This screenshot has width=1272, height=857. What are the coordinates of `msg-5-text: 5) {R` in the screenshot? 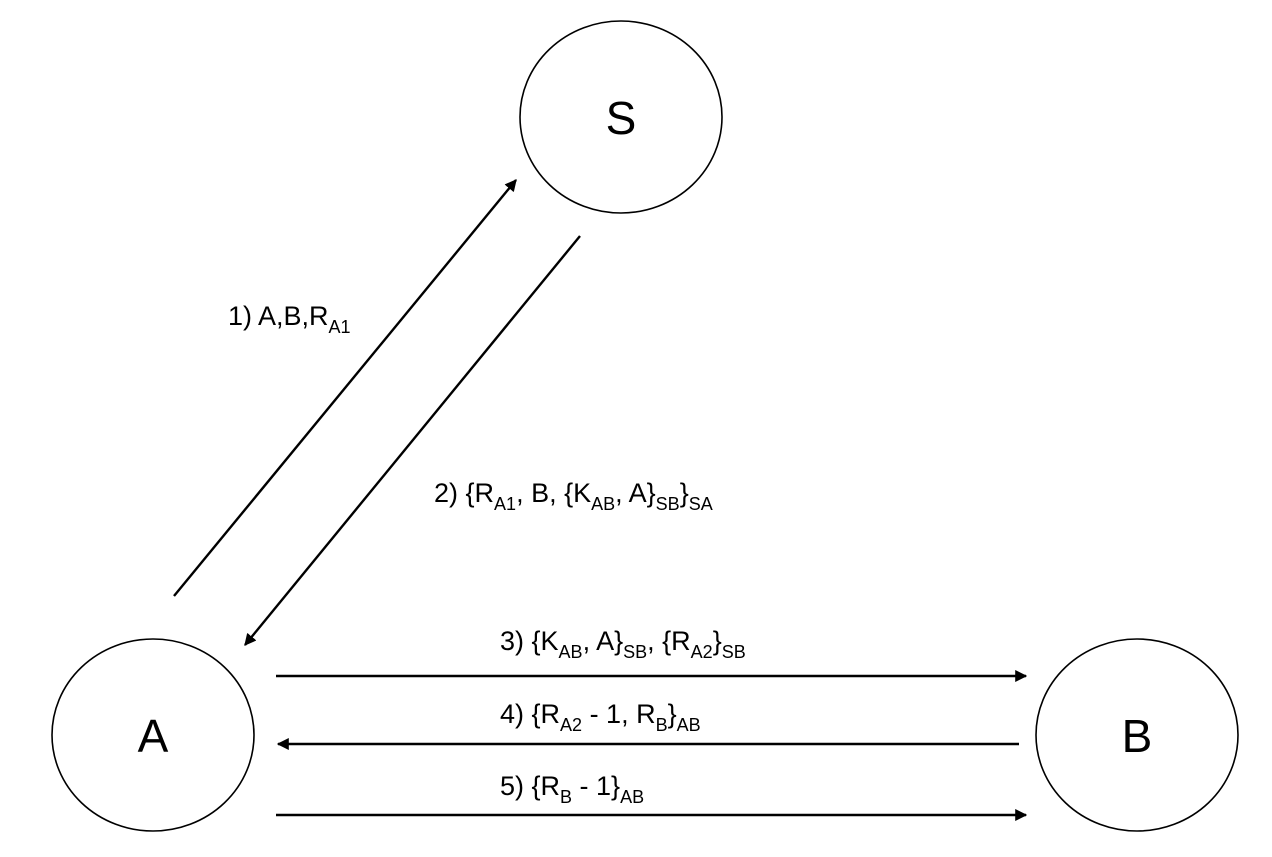 It's located at (530, 786).